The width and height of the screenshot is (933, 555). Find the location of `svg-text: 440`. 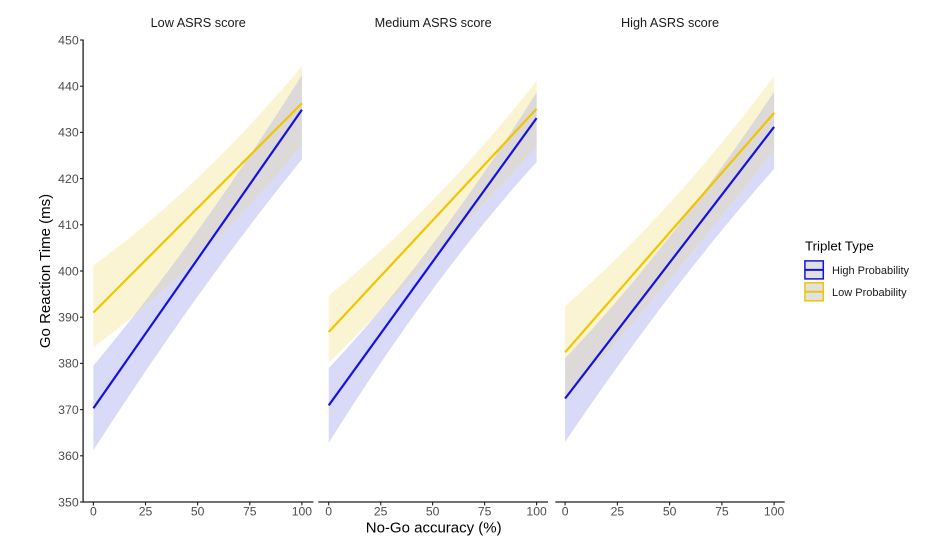

svg-text: 440 is located at coordinates (68, 87).